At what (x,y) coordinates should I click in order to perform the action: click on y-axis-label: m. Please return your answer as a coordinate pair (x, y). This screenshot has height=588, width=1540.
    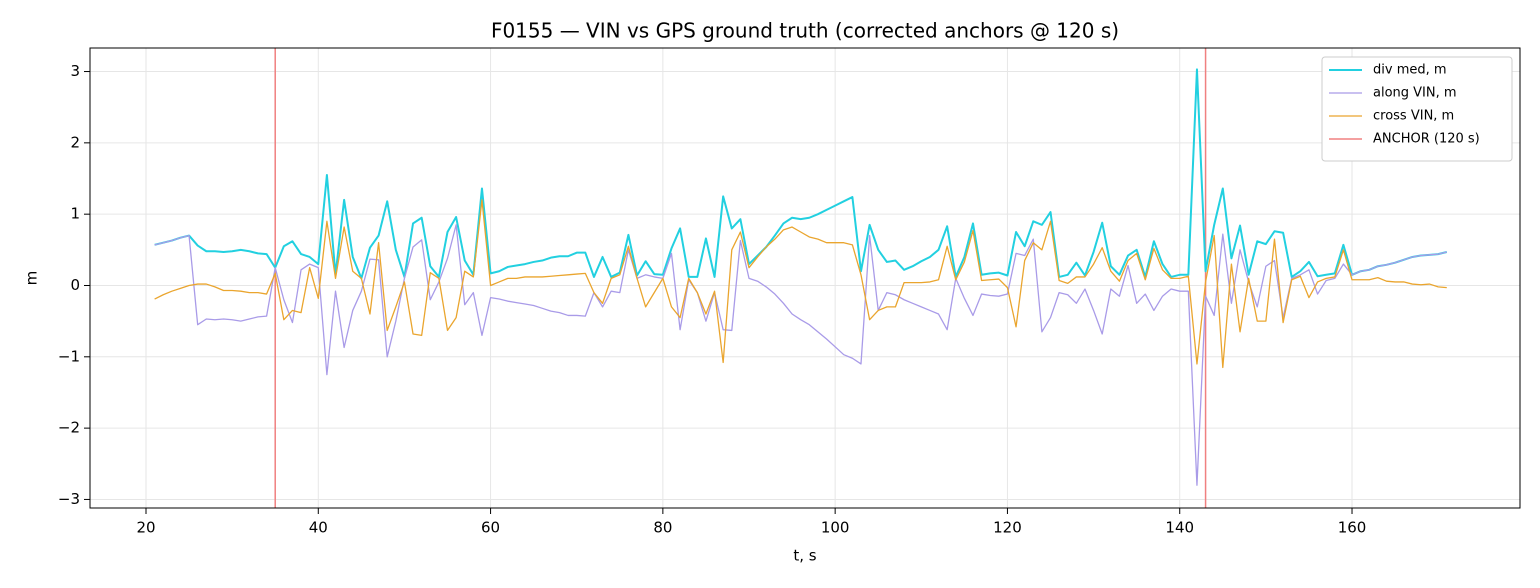
    Looking at the image, I should click on (32, 278).